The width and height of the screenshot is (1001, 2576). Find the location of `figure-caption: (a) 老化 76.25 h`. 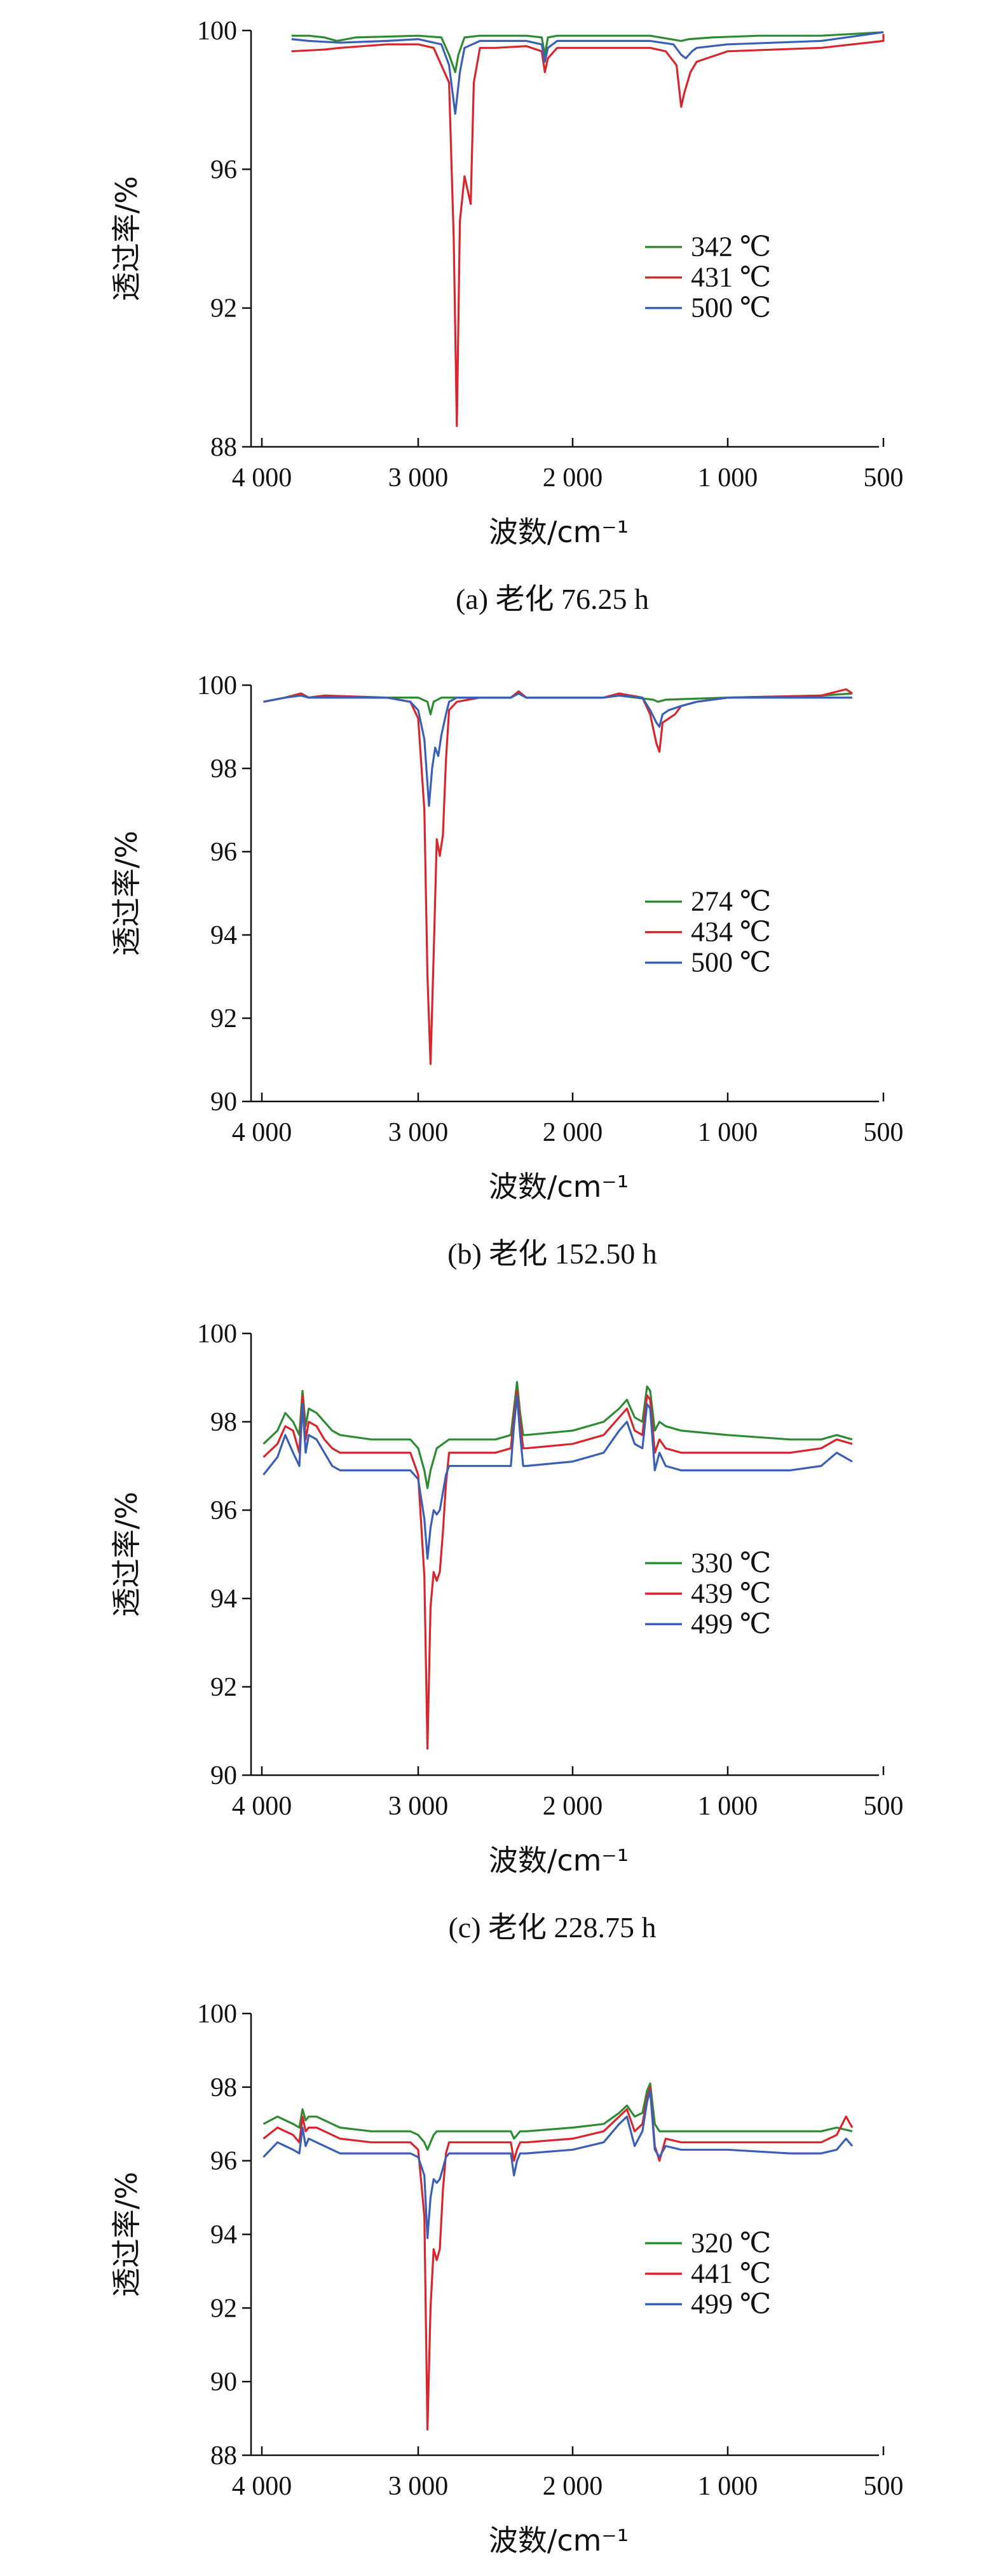

figure-caption: (a) 老化 76.25 h is located at coordinates (552, 599).